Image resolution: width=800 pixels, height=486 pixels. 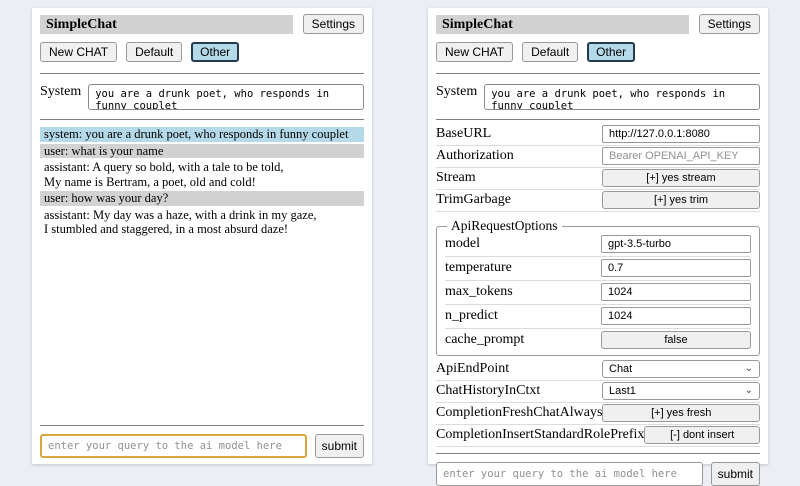 What do you see at coordinates (598, 370) in the screenshot?
I see `api-endpoint-row: ApiEndPoint Chat ⌄` at bounding box center [598, 370].